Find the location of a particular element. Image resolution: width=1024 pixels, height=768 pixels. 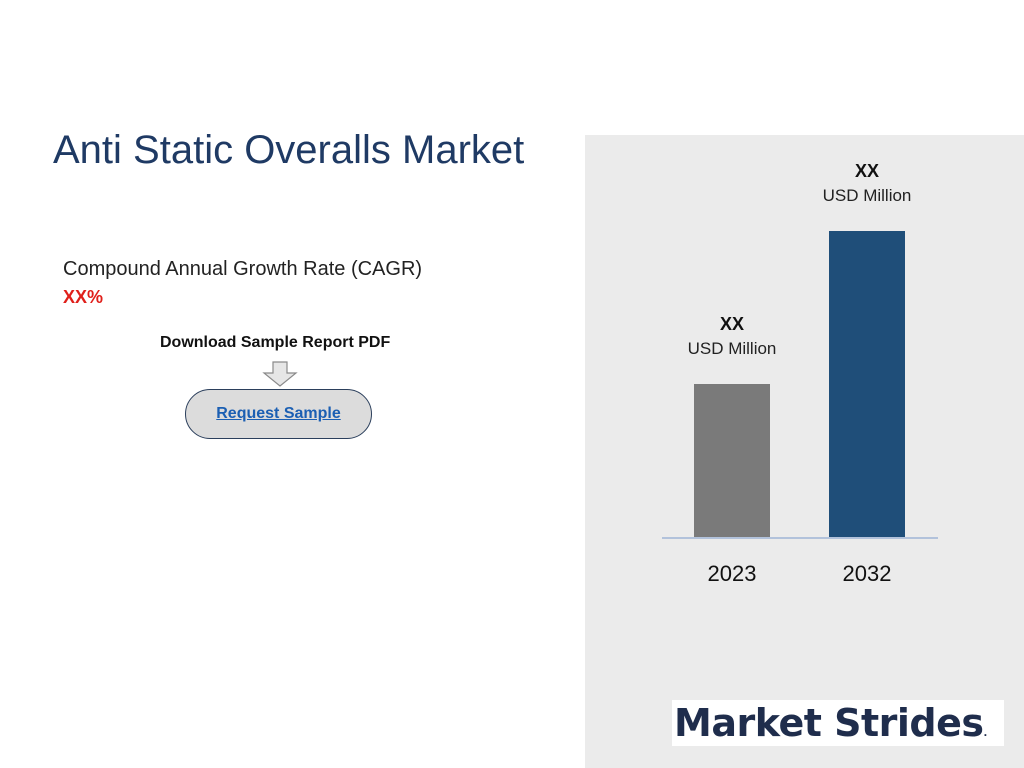

x-tick-2023: 2023 is located at coordinates (732, 573).